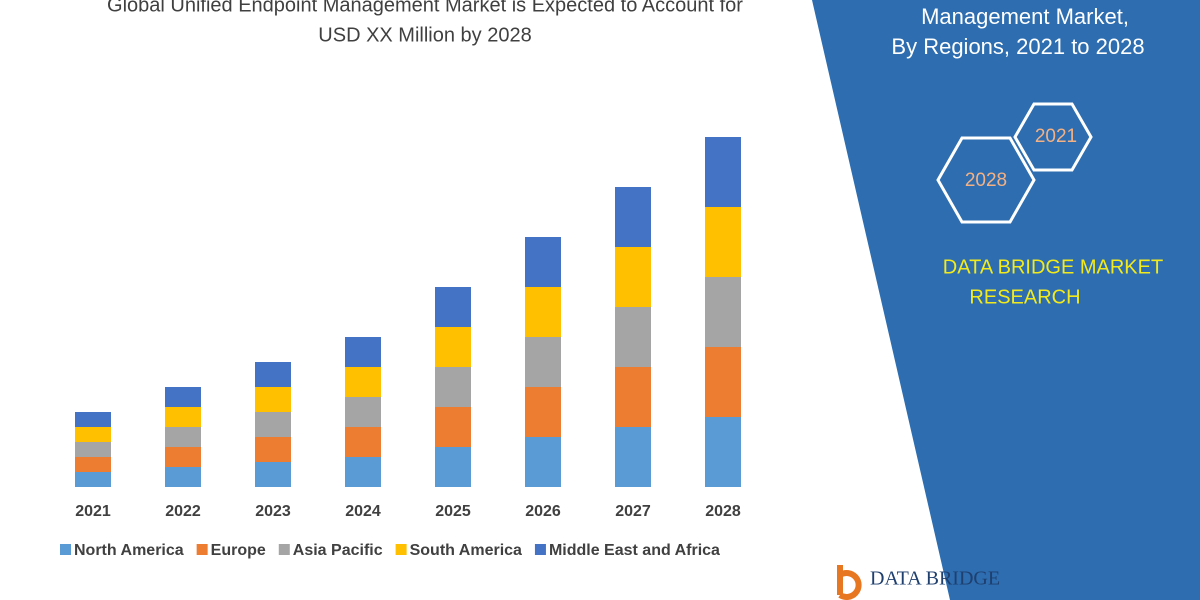 This screenshot has height=600, width=1200. I want to click on legend-label: Asia Pacific, so click(338, 550).